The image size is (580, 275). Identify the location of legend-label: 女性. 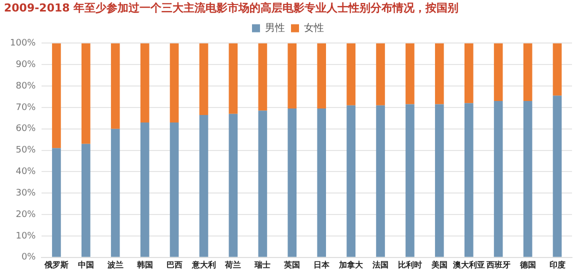
(314, 28).